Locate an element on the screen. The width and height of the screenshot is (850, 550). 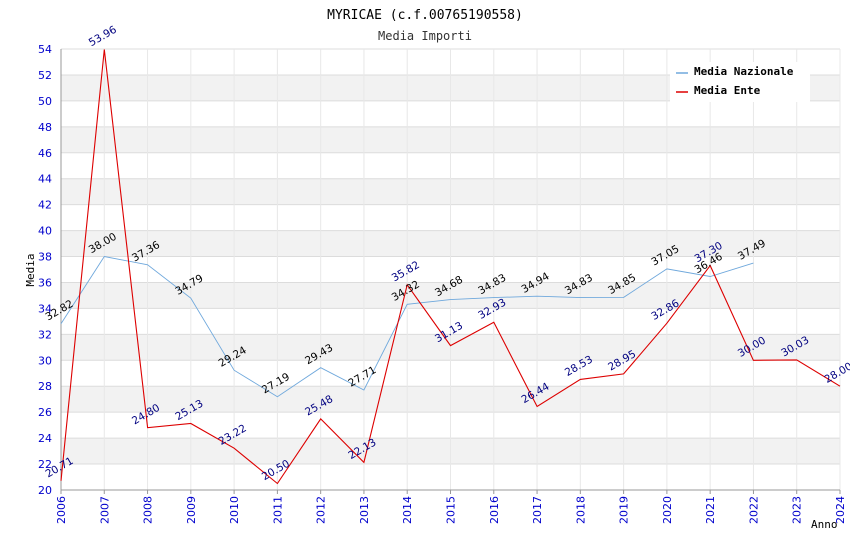
y-tick-labels: 20 22 24 26 28 30 32 34 36 38 40 42 44 46 48 50 52 54 is located at coordinates (45, 270).